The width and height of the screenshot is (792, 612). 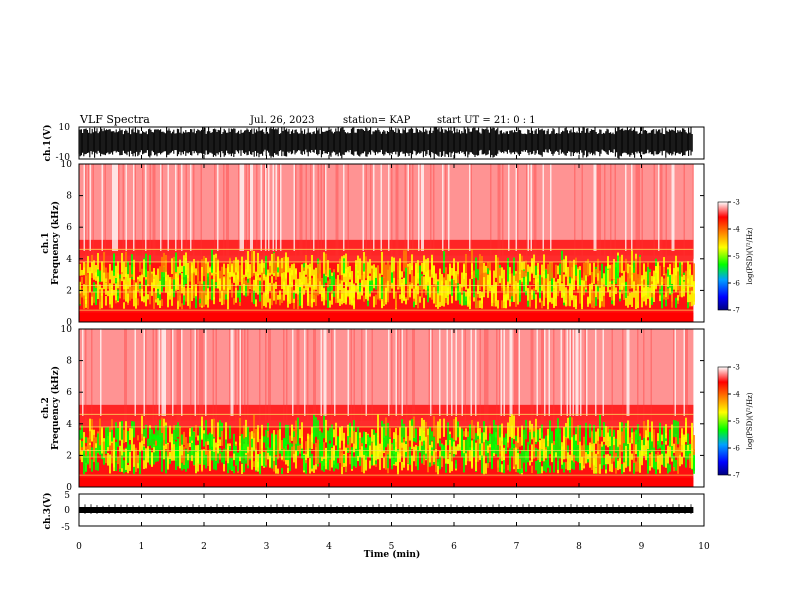 I want to click on y-tick-label-0: 0, so click(x=69, y=488).